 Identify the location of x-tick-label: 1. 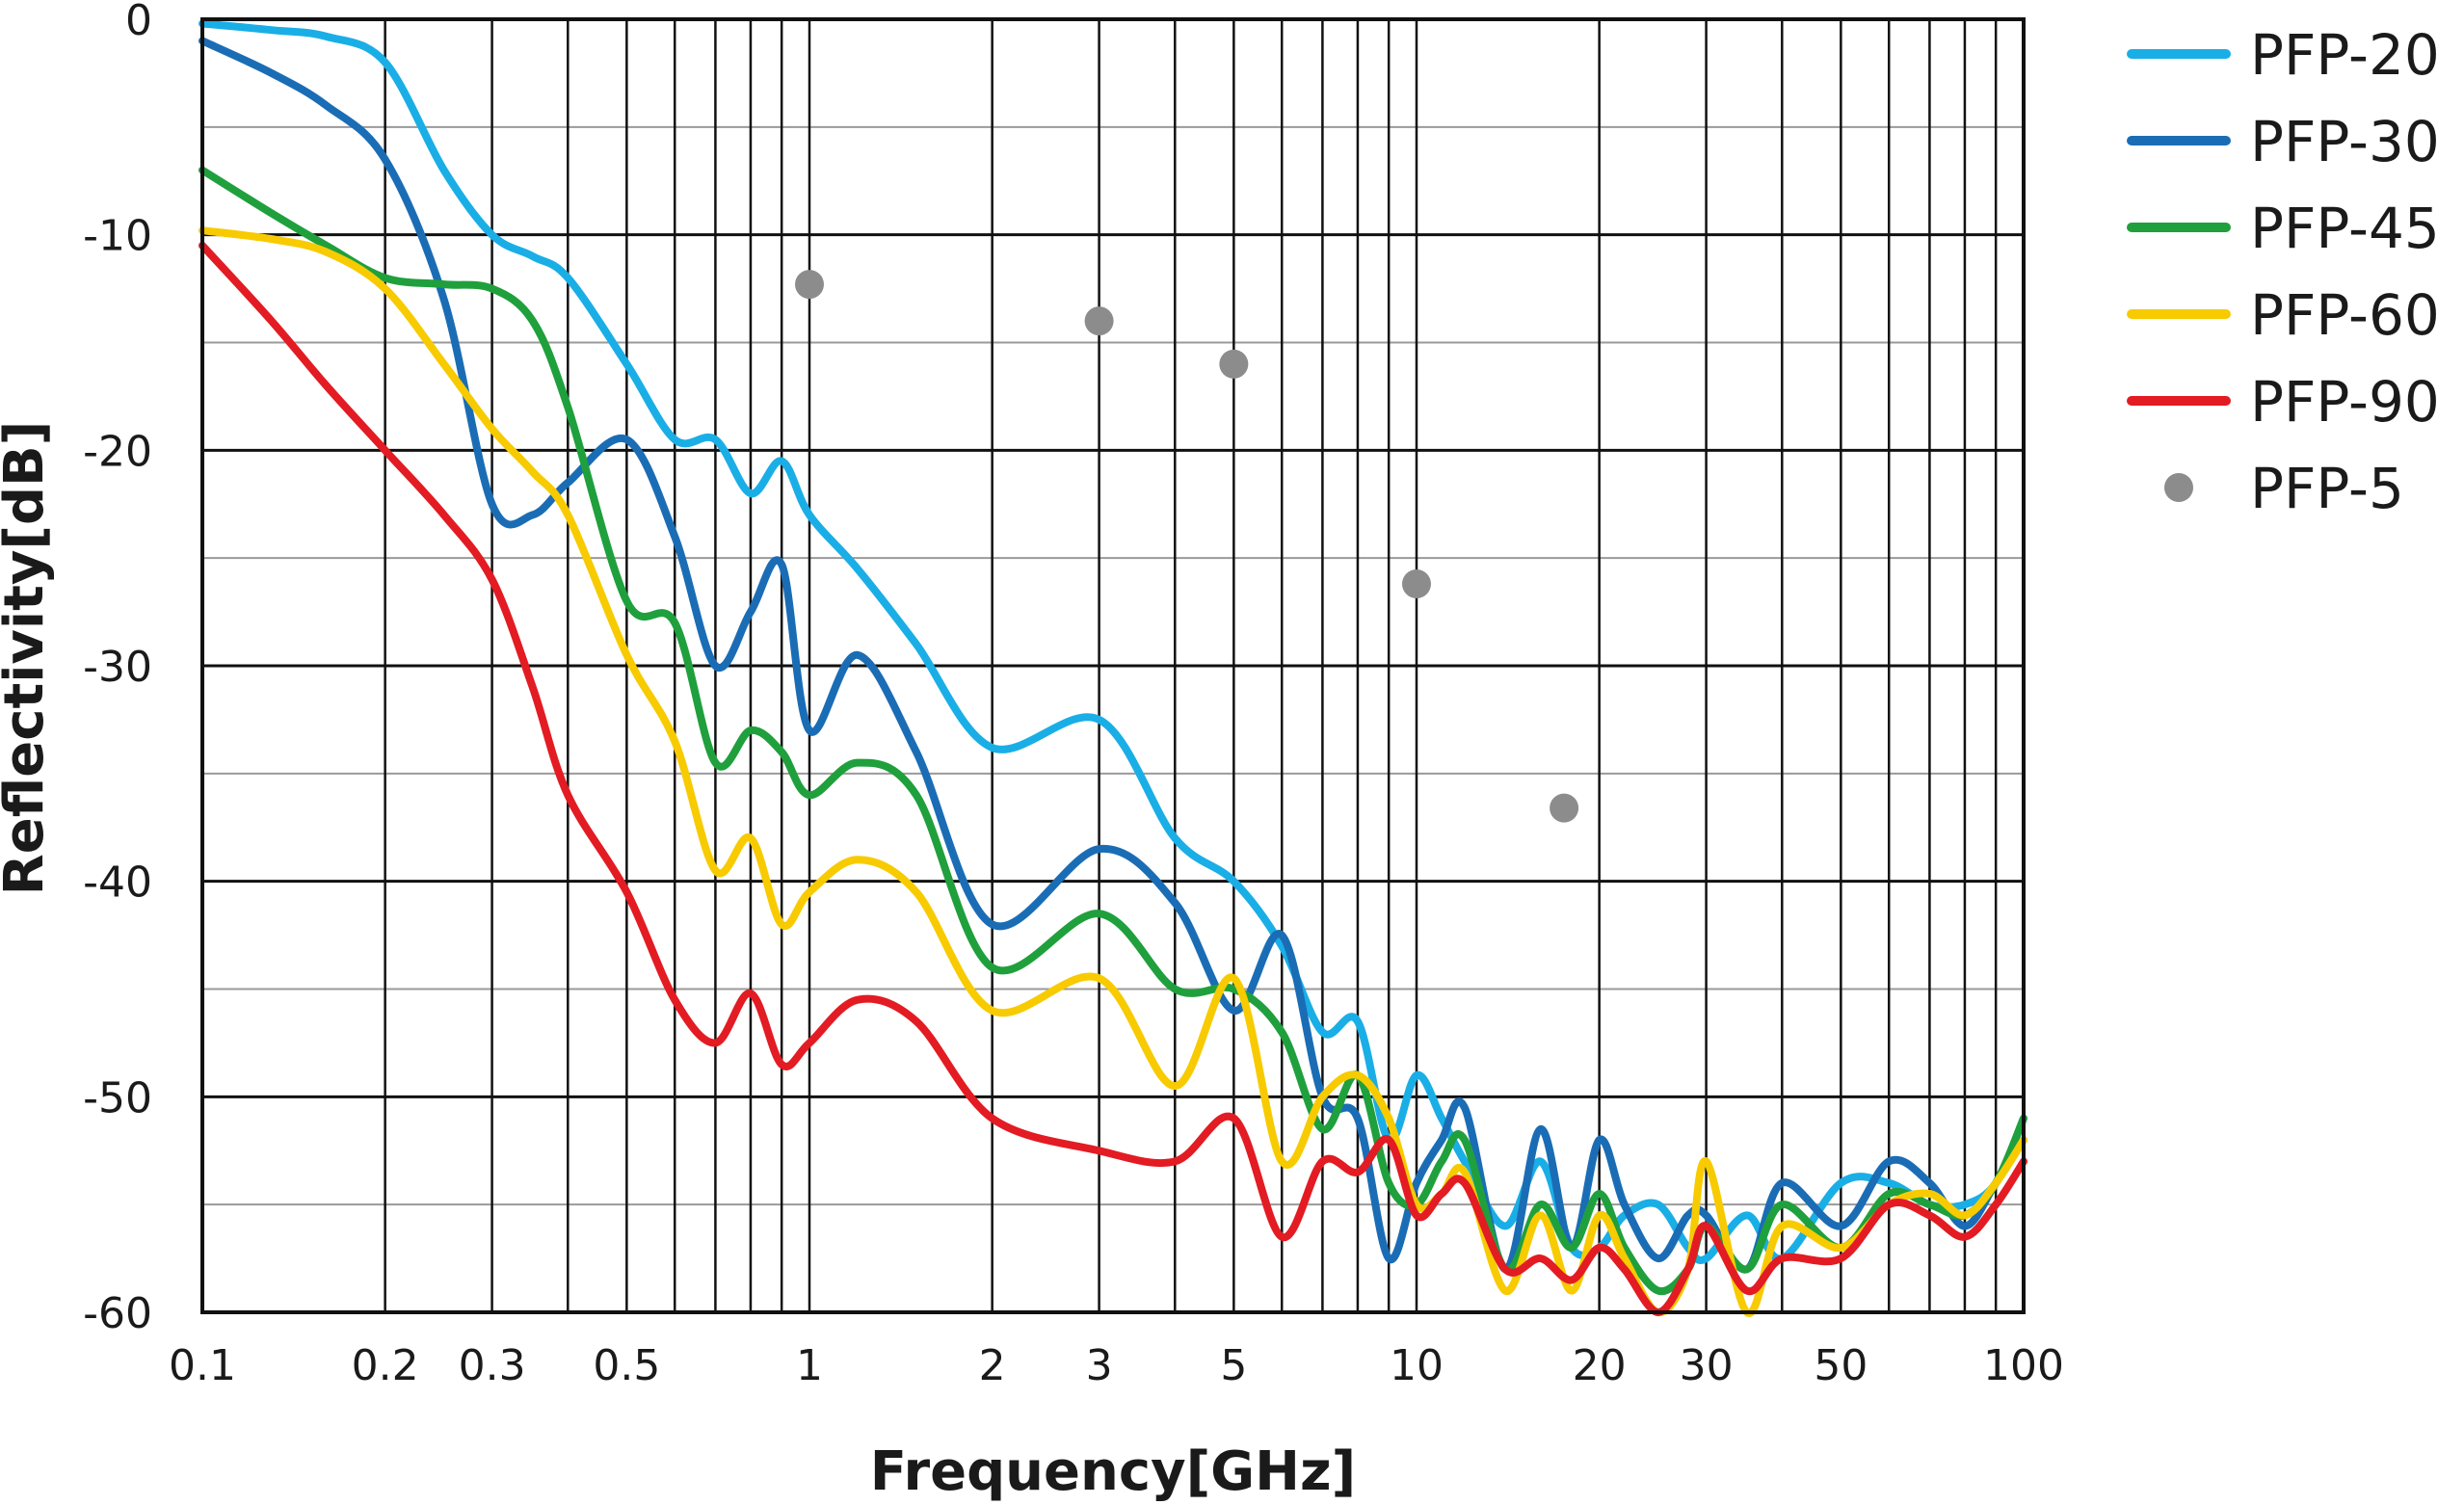
(809, 1365).